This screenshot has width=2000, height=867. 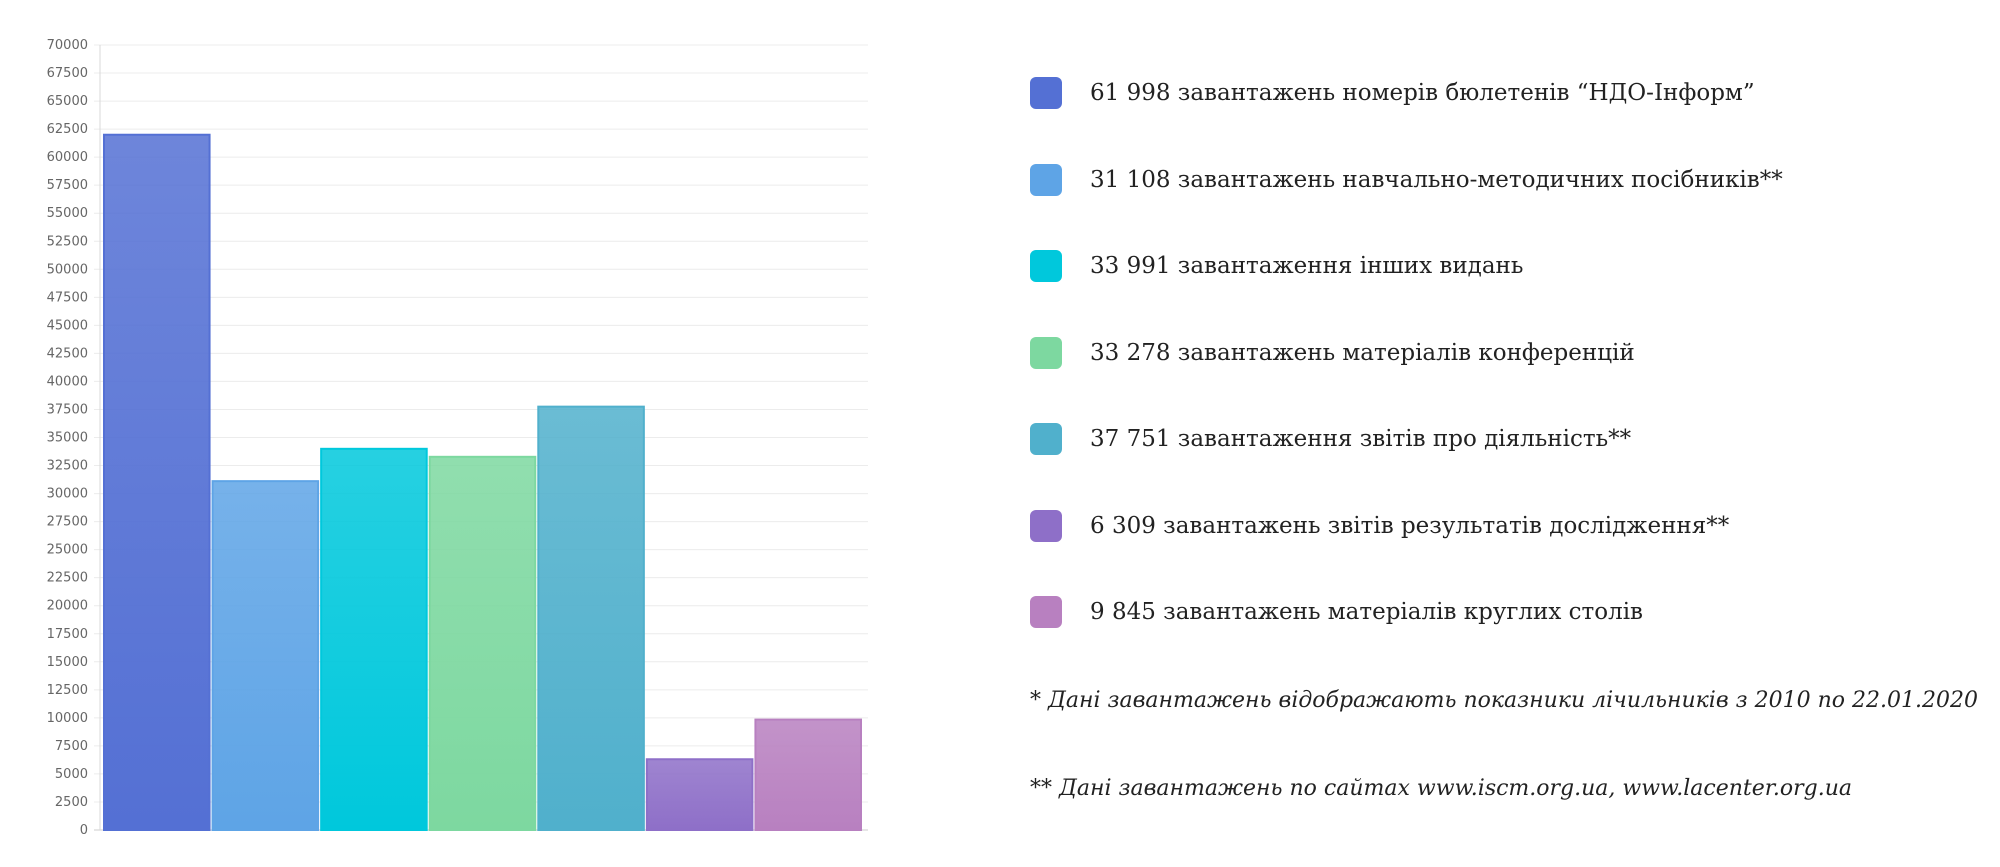 I want to click on y-tick-label: 40000, so click(x=67, y=381).